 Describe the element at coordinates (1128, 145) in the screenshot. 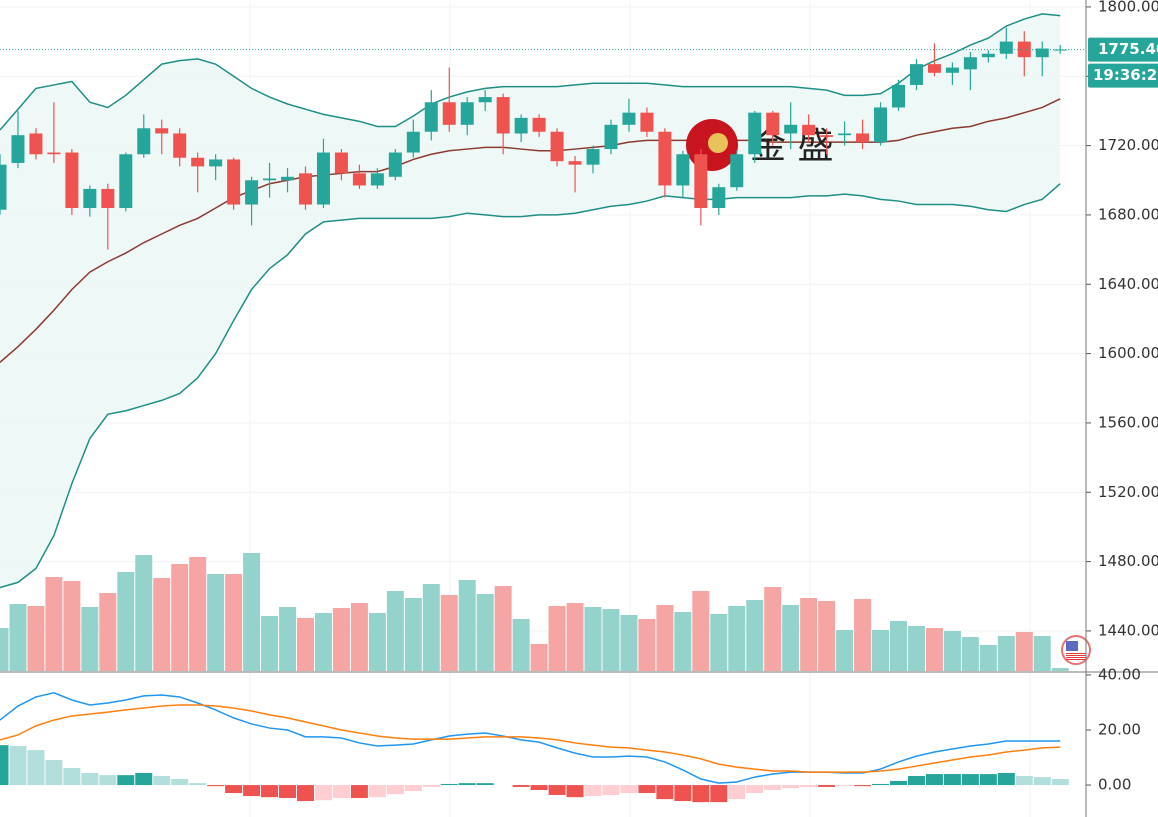

I see `y-tick-label: 1720.00` at that location.